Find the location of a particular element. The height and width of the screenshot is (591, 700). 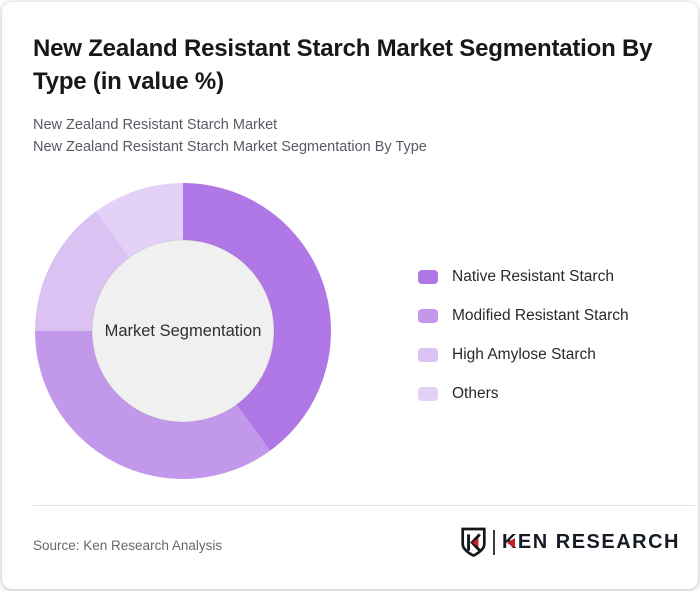

footer-divider is located at coordinates (364, 505).